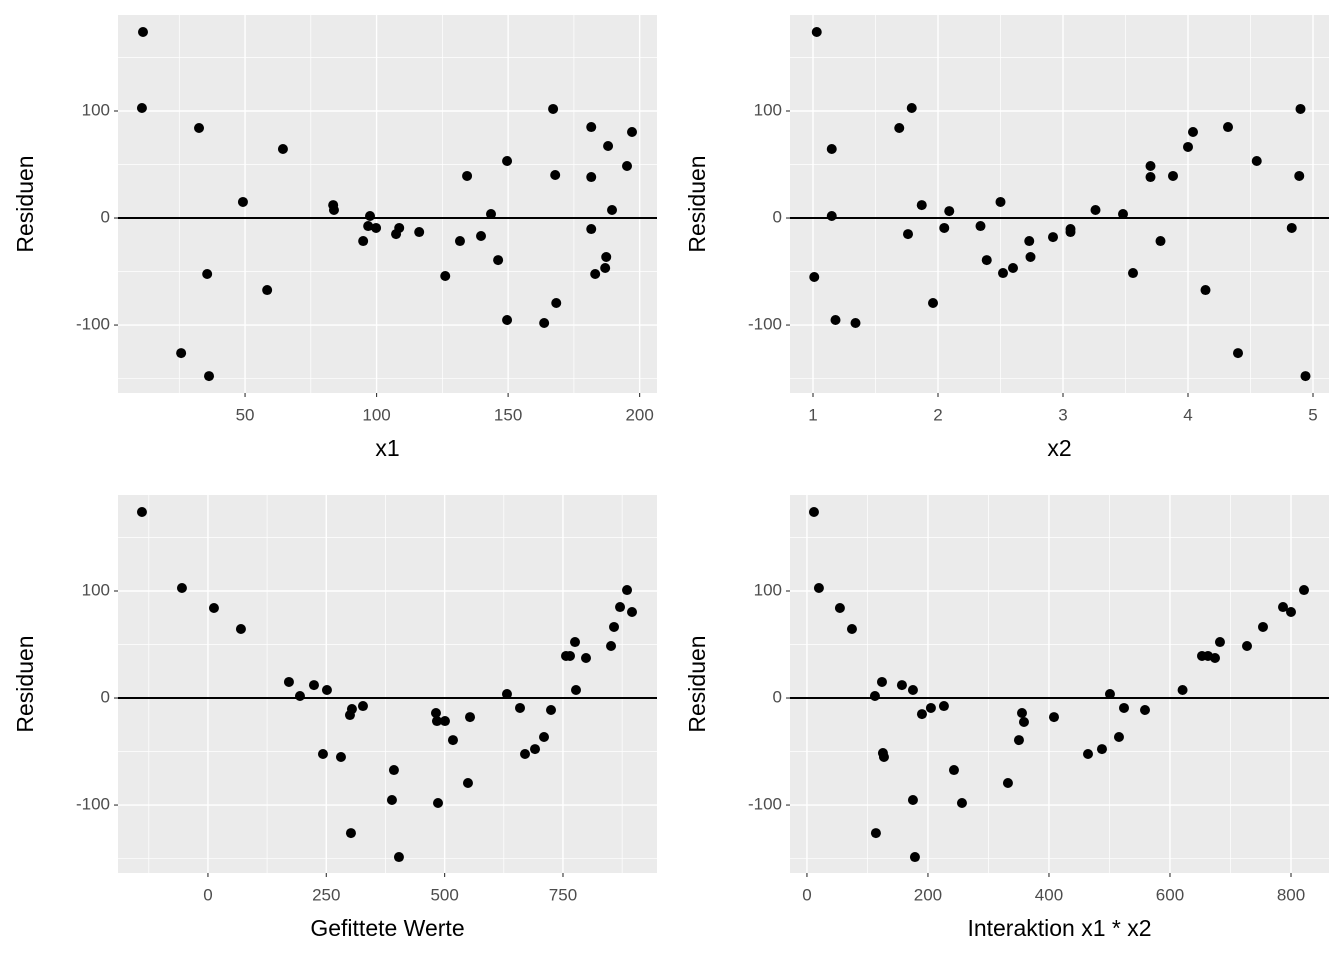  What do you see at coordinates (812, 414) in the screenshot?
I see `x-tick-label: 1` at bounding box center [812, 414].